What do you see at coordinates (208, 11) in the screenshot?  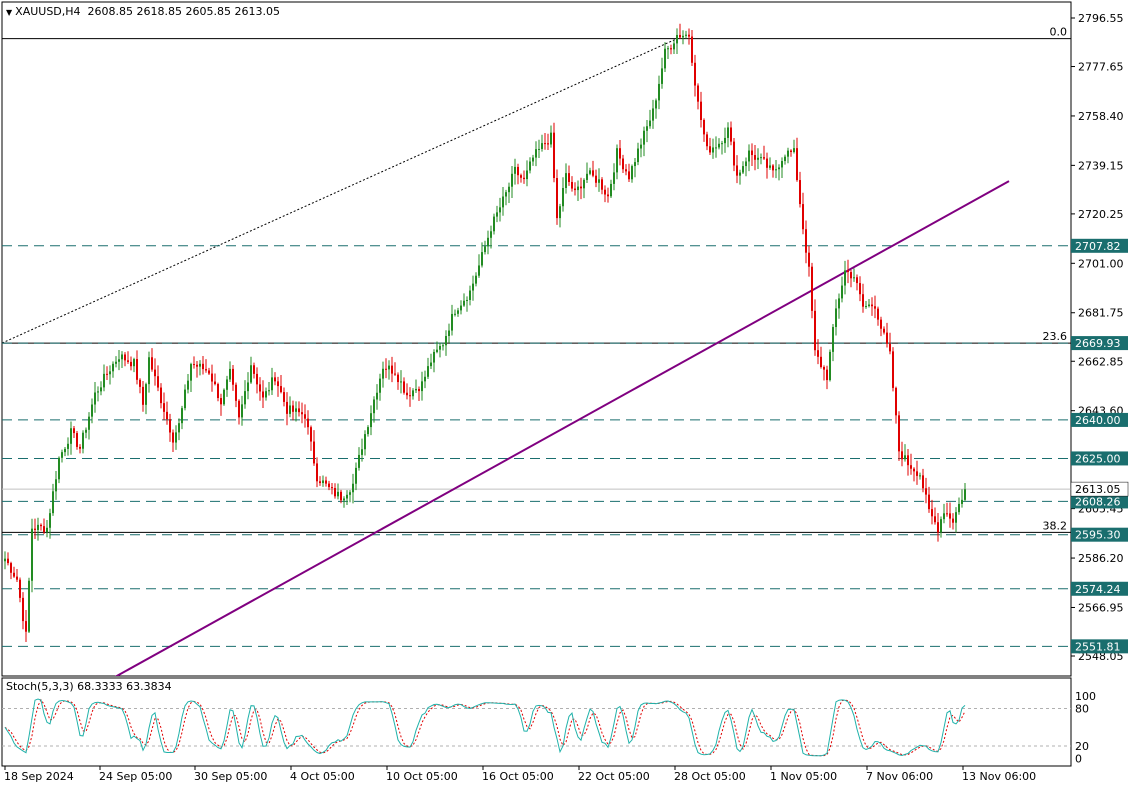 I see `ohlc-low: 2605.85` at bounding box center [208, 11].